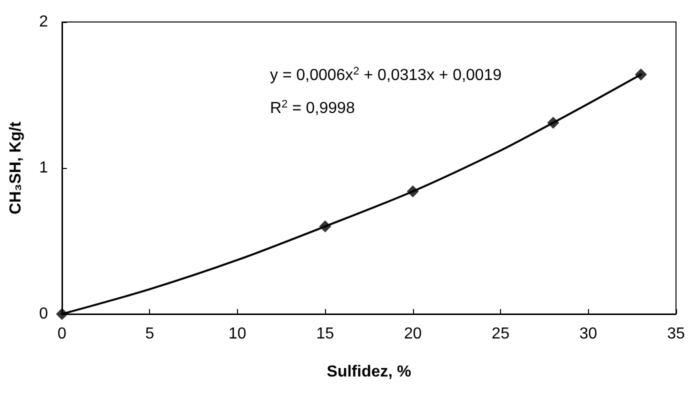 The width and height of the screenshot is (696, 405). What do you see at coordinates (676, 334) in the screenshot?
I see `x-tick-label: 35` at bounding box center [676, 334].